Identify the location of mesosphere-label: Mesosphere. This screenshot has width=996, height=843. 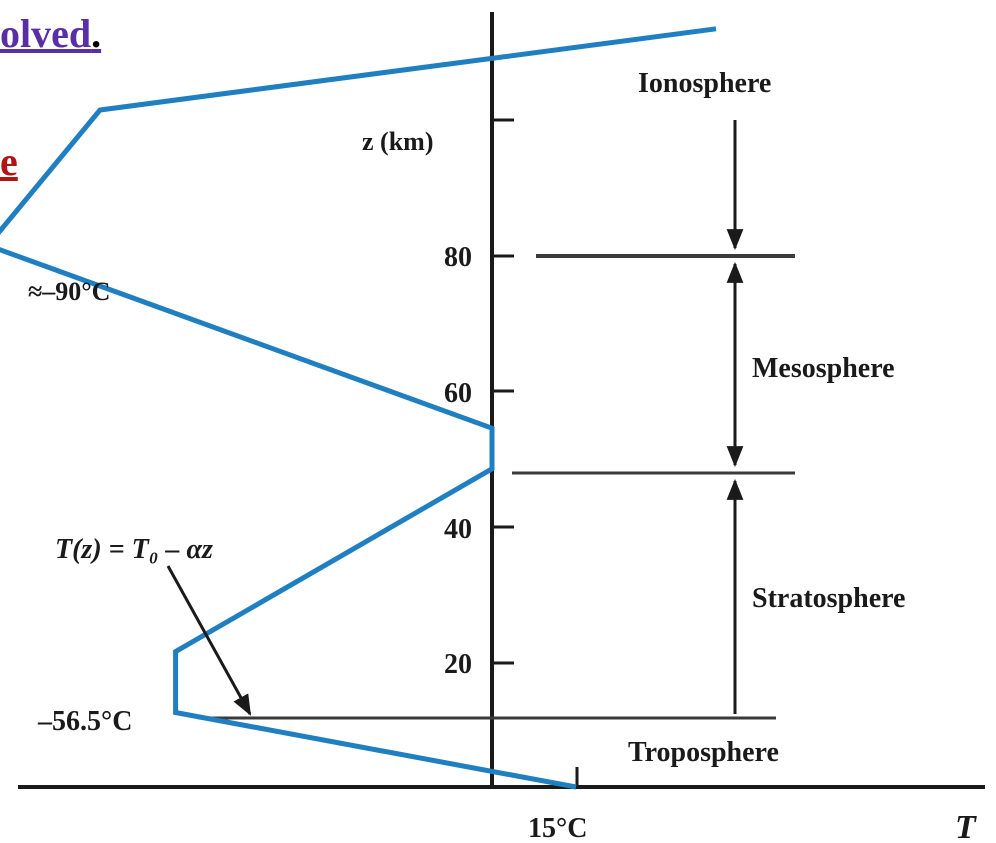
(823, 368).